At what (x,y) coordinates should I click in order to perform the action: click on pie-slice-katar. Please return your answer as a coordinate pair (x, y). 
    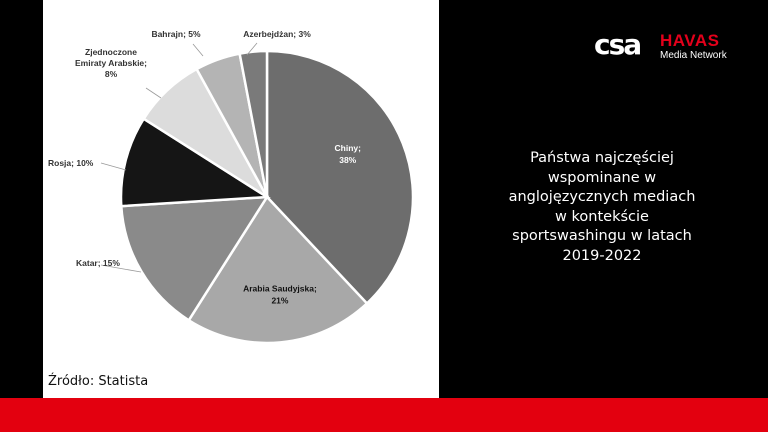
    Looking at the image, I should click on (194, 258).